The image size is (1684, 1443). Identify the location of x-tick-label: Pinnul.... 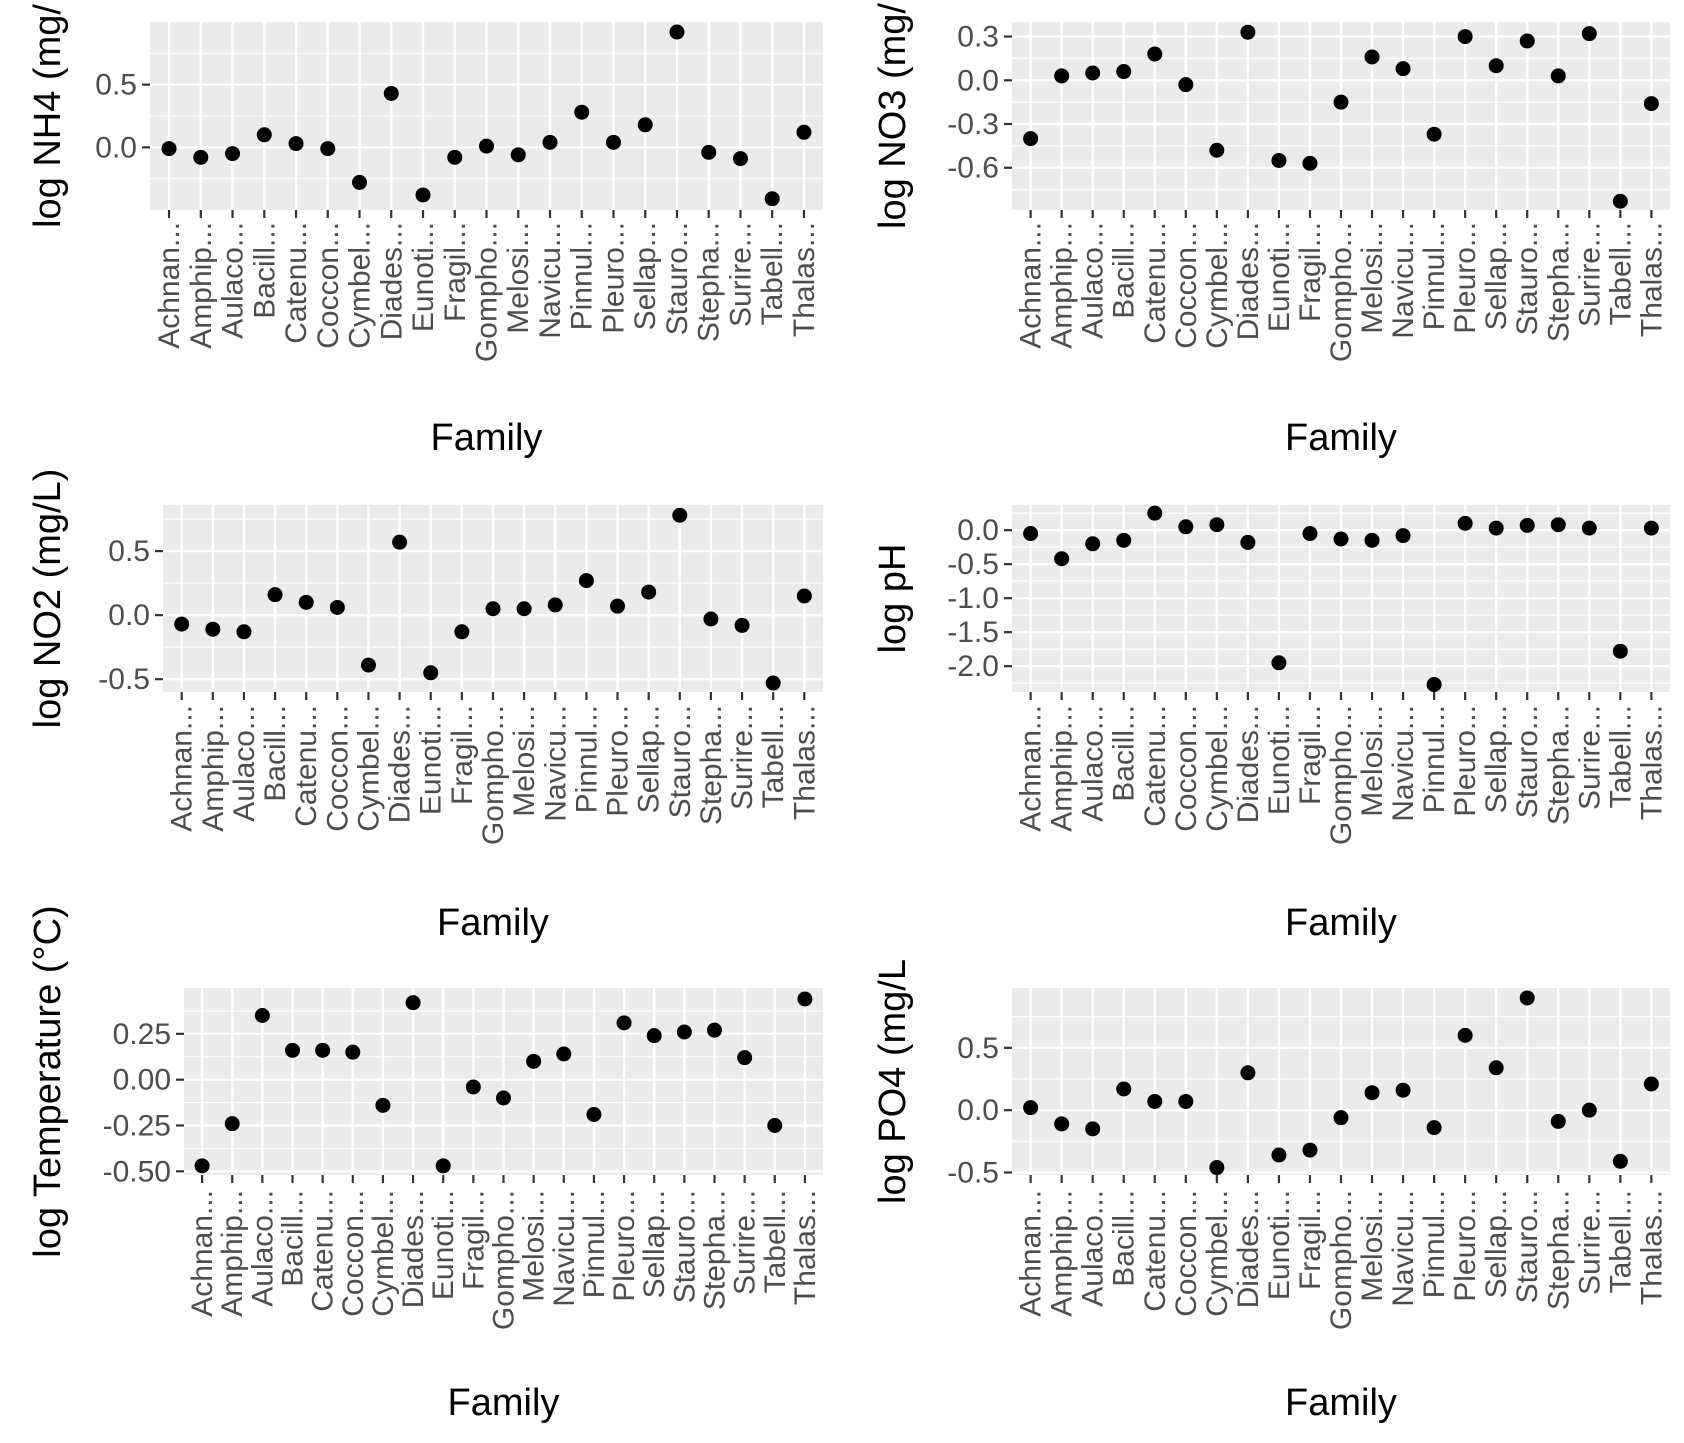
(1434, 276).